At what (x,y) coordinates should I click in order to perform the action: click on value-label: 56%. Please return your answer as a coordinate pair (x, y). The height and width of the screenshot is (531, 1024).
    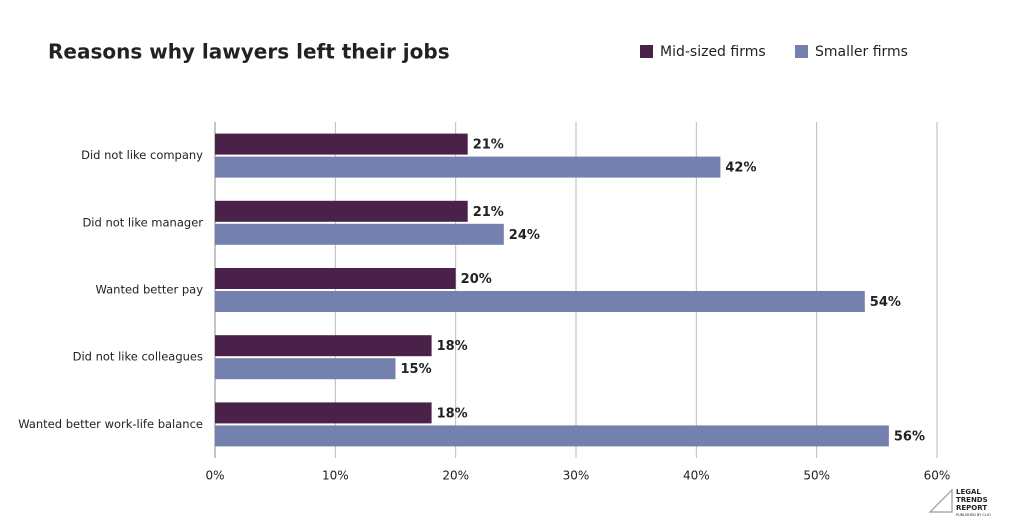
    Looking at the image, I should click on (909, 436).